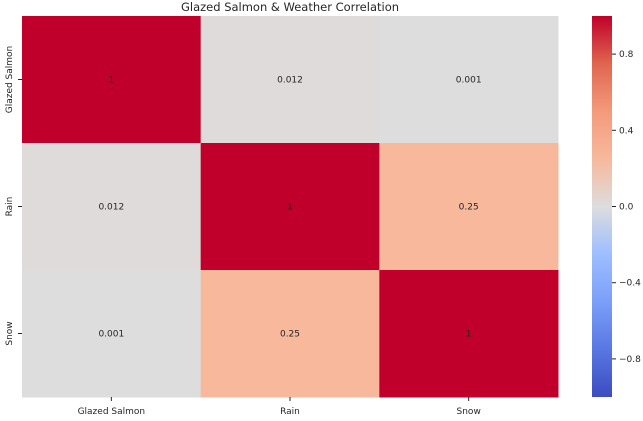 Image resolution: width=643 pixels, height=421 pixels. Describe the element at coordinates (10, 207) in the screenshot. I see `y-tick-label: Rain` at that location.